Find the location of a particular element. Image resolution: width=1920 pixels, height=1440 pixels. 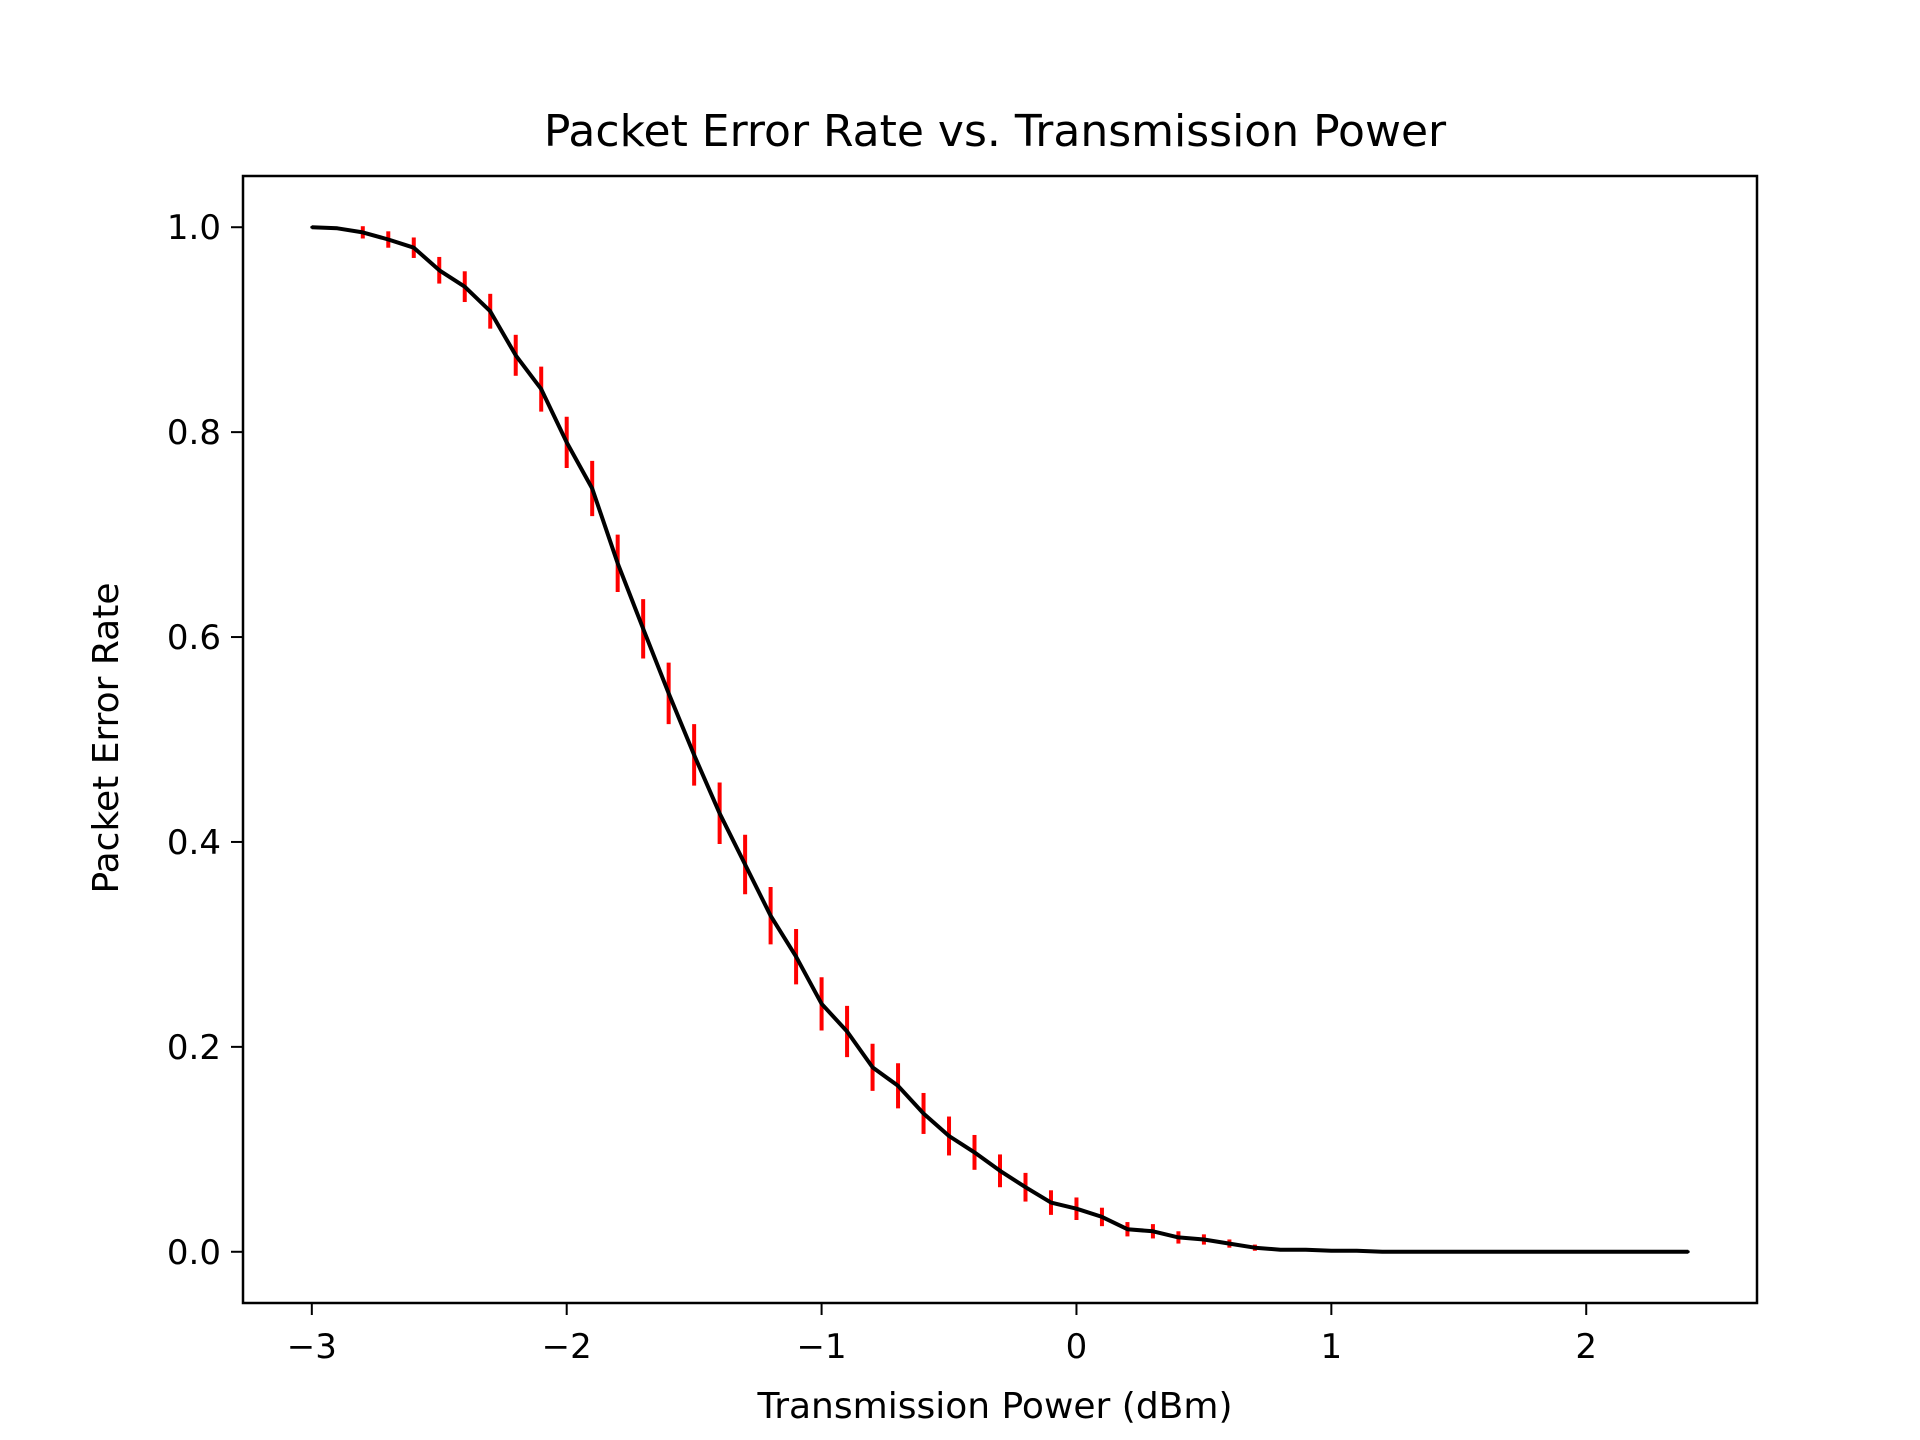

x-tick-label: 1 is located at coordinates (1332, 1347).